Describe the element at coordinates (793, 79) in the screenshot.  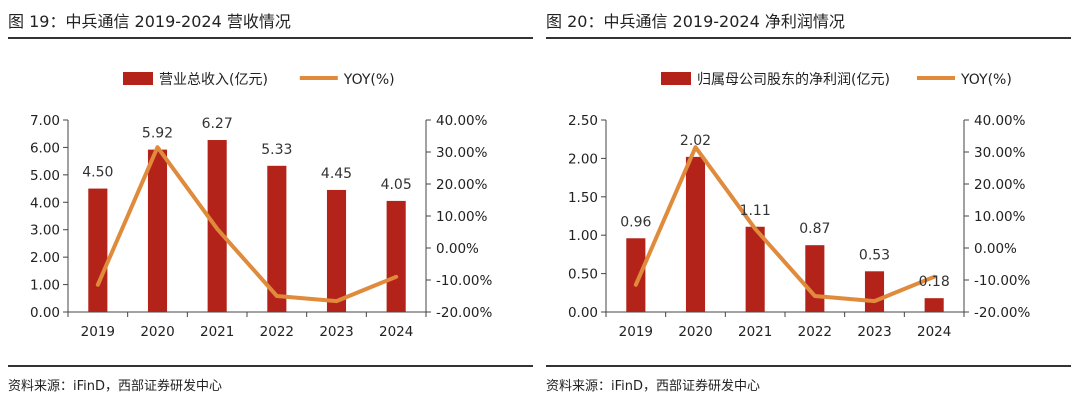
I see `legend-label-bar: 归属母公司股东的净利润(亿元)` at that location.